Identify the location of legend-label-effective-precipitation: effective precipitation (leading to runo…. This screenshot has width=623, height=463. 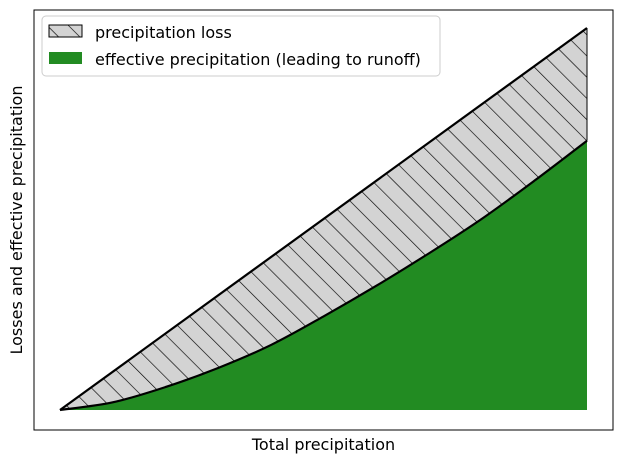
(258, 59).